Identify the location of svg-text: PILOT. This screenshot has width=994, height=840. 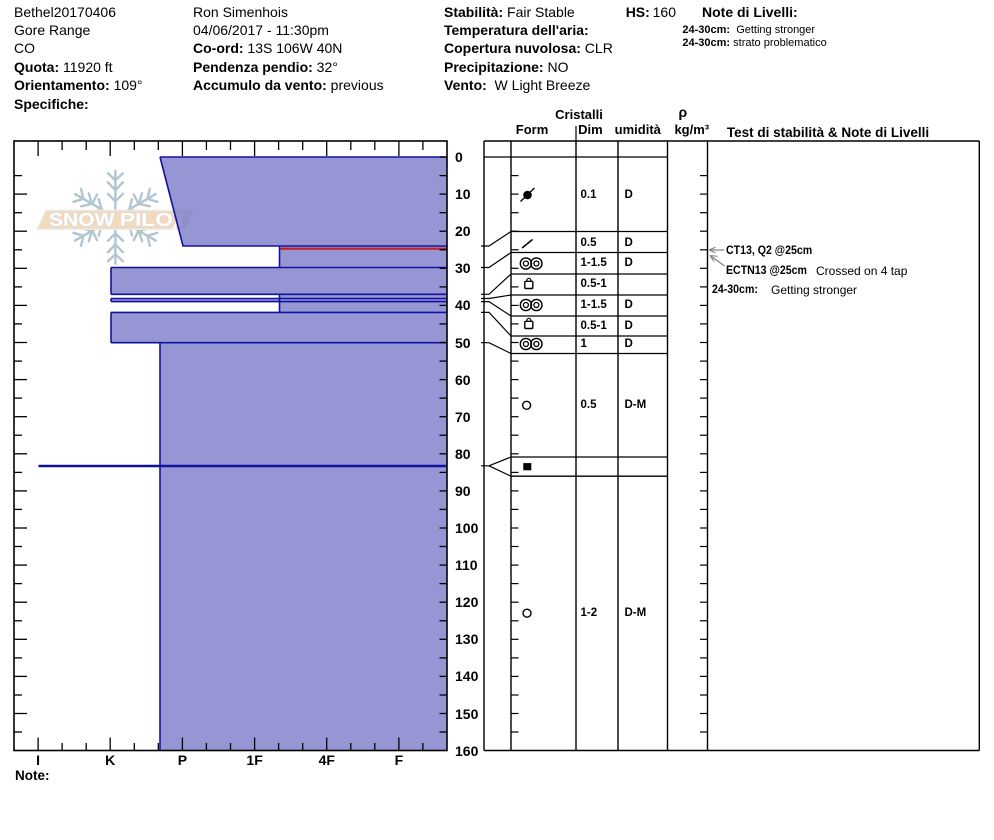
(153, 220).